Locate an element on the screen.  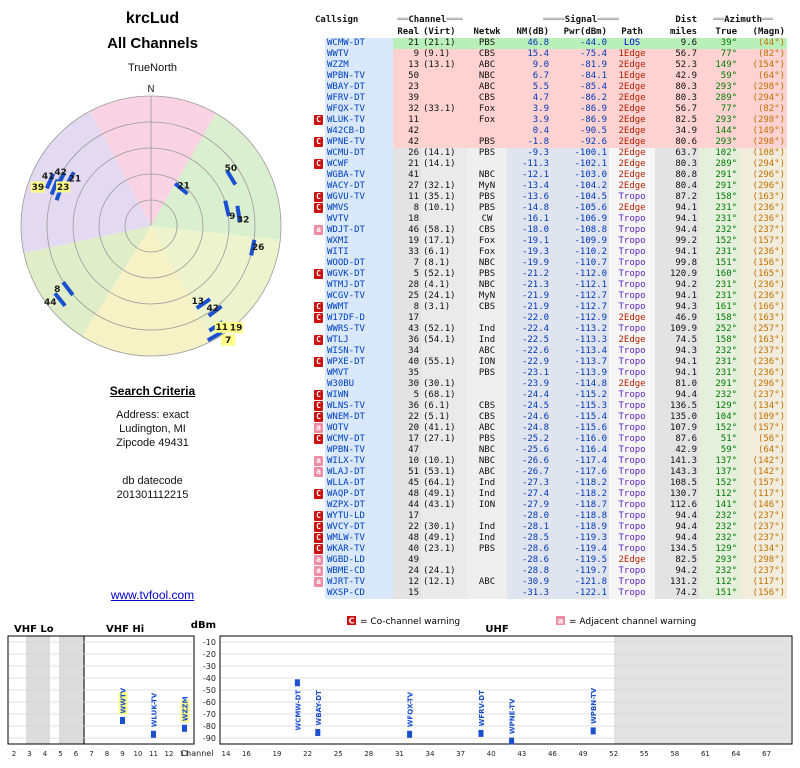
channel-tick-label: 9 is located at coordinates (122, 754).